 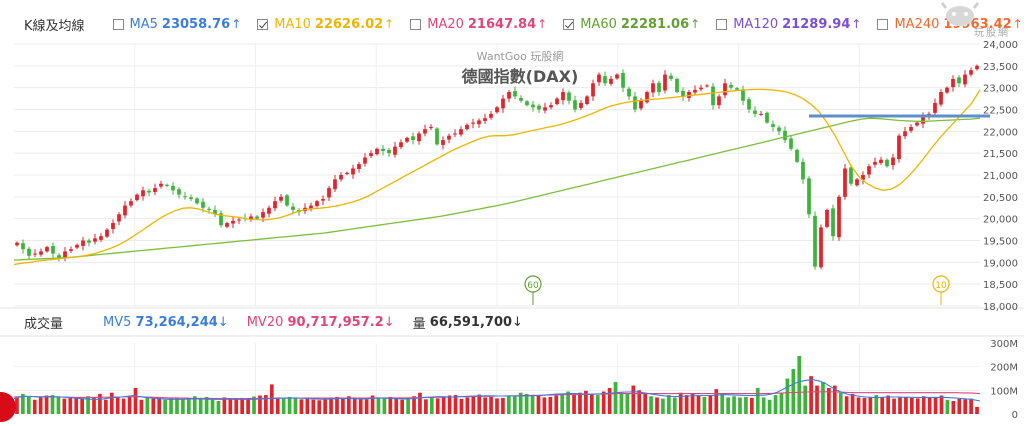 I want to click on ma5-checkbox, so click(x=118, y=24).